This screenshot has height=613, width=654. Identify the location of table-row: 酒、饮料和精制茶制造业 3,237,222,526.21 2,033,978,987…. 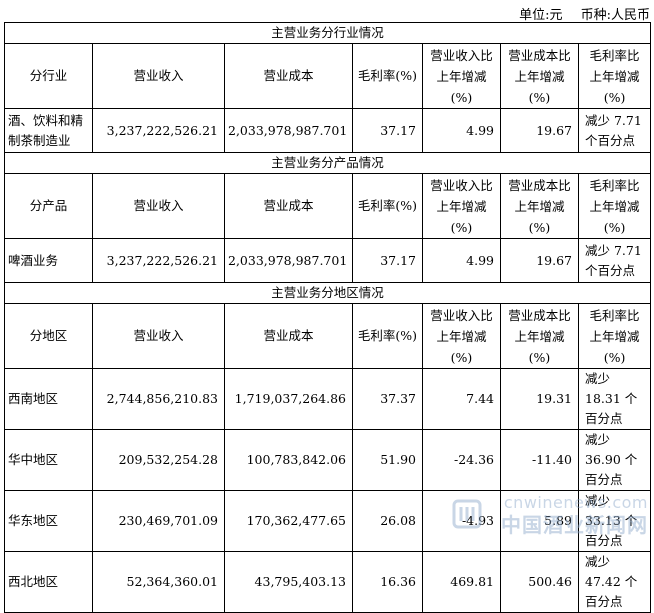
(328, 130).